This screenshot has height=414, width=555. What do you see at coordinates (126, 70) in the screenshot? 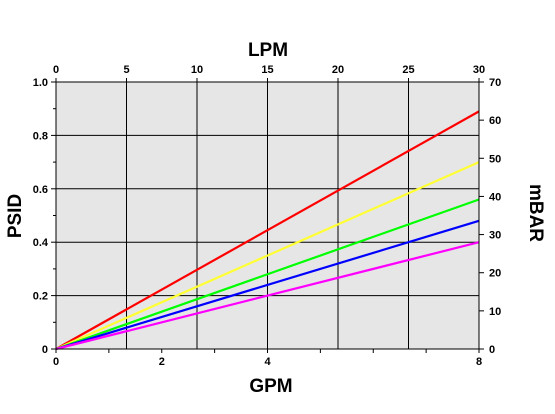
I see `top-axis-tick-label: 5` at bounding box center [126, 70].